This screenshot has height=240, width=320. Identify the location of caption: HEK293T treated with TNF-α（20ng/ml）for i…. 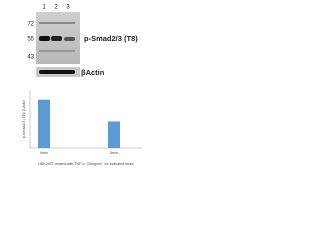
(86, 163).